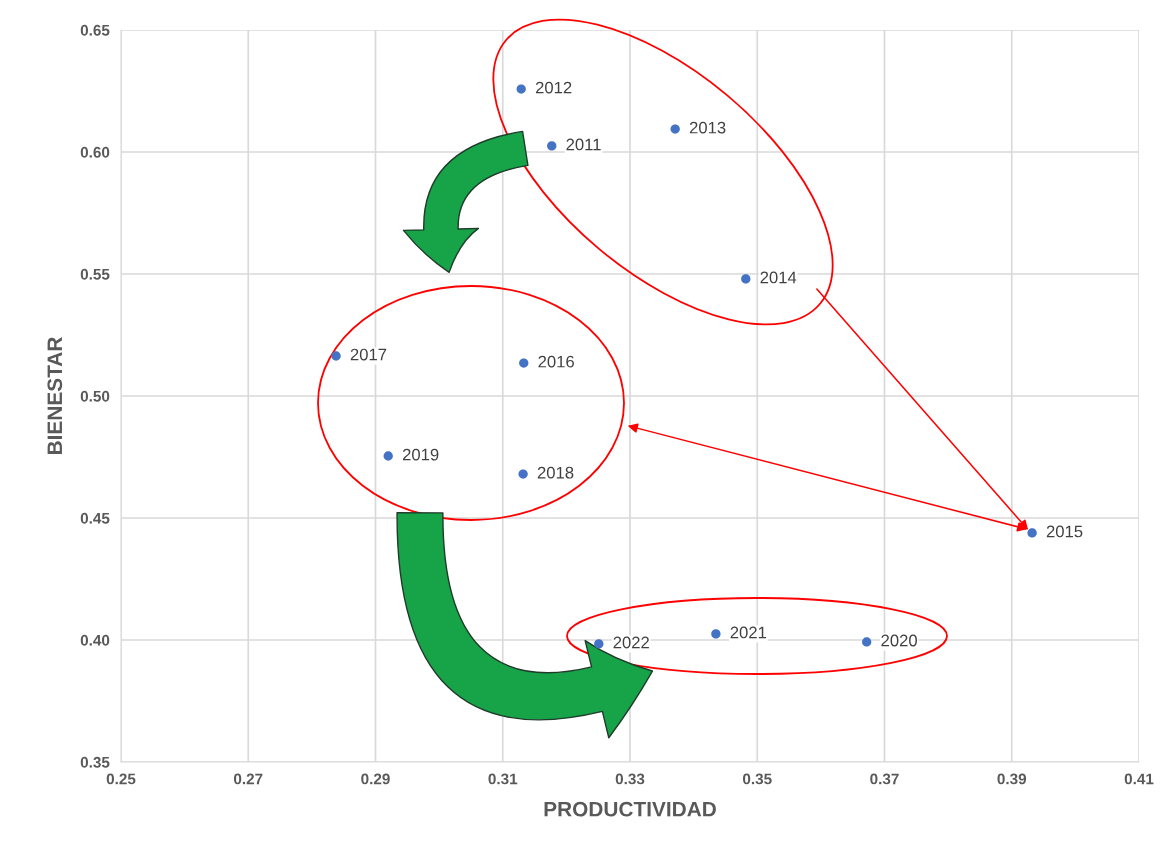 This screenshot has width=1169, height=853. I want to click on annotation: 2021, so click(748, 632).